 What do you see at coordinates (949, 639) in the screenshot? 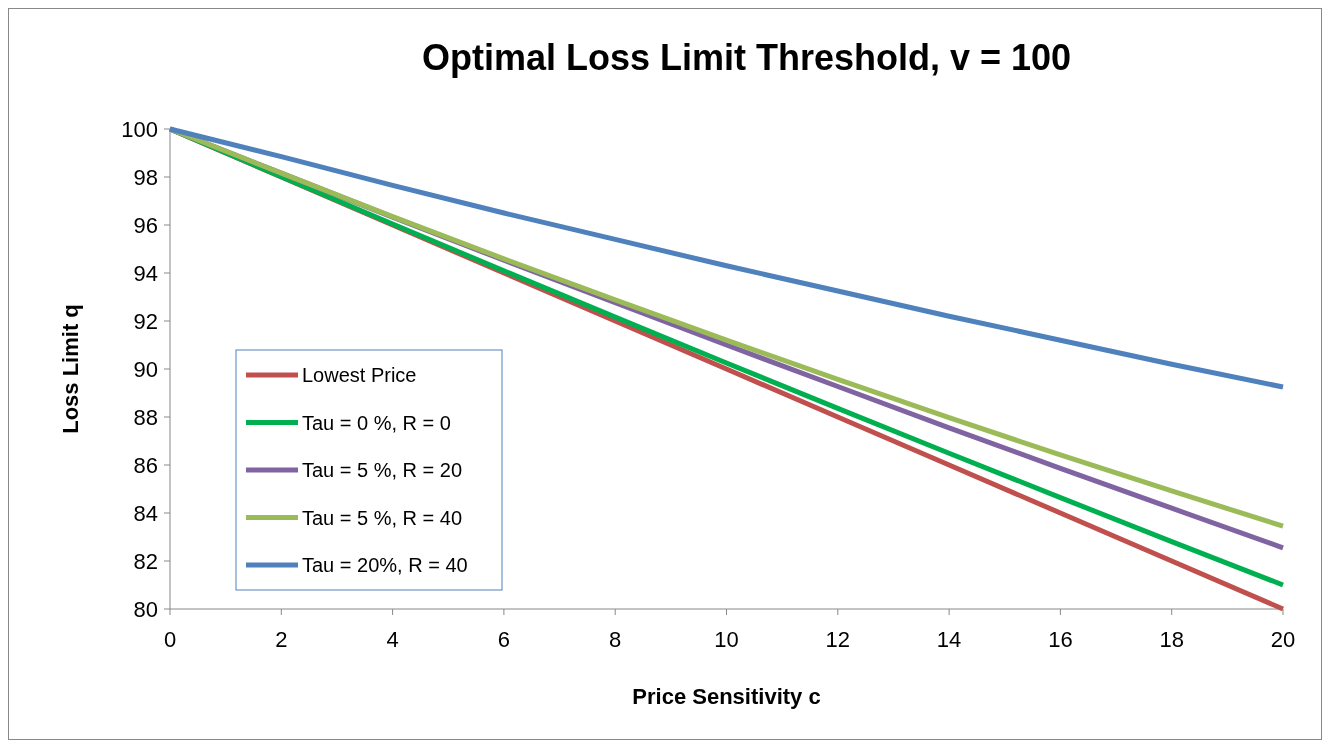
I see `x-tick-label: 14` at bounding box center [949, 639].